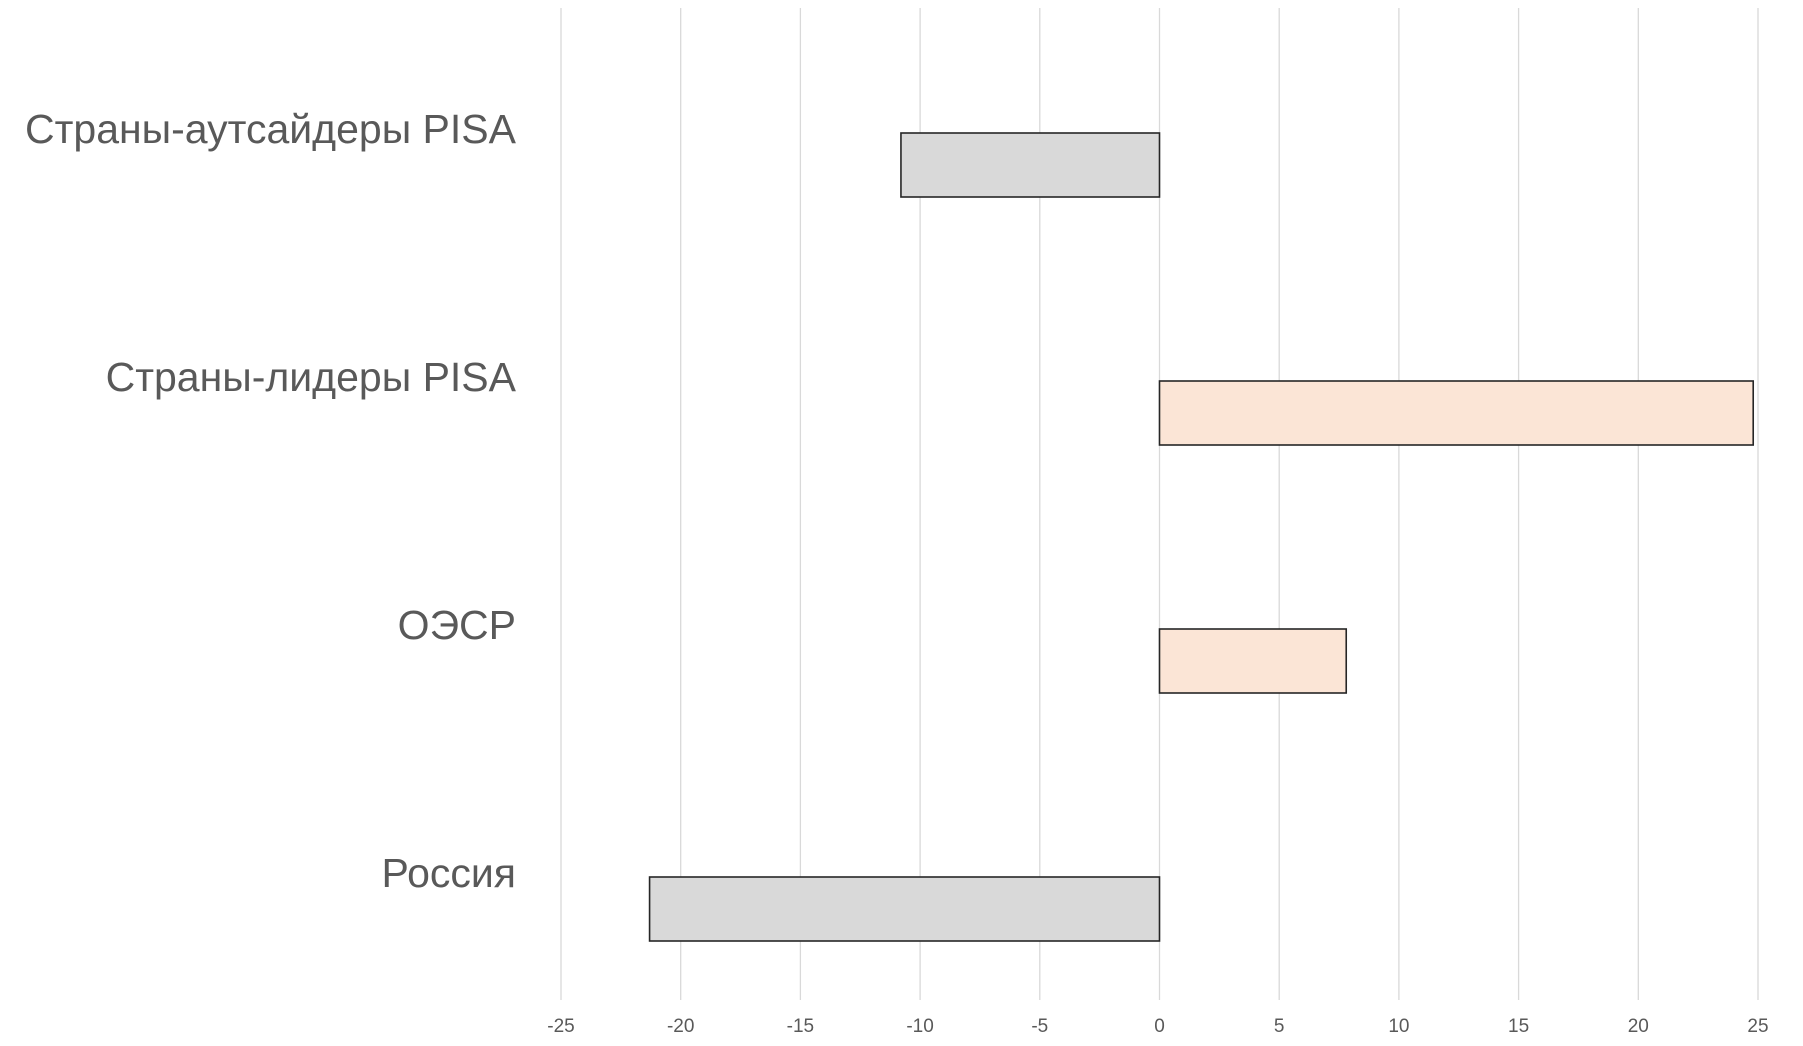  Describe the element at coordinates (1279, 1026) in the screenshot. I see `x-tick-label: 5` at that location.